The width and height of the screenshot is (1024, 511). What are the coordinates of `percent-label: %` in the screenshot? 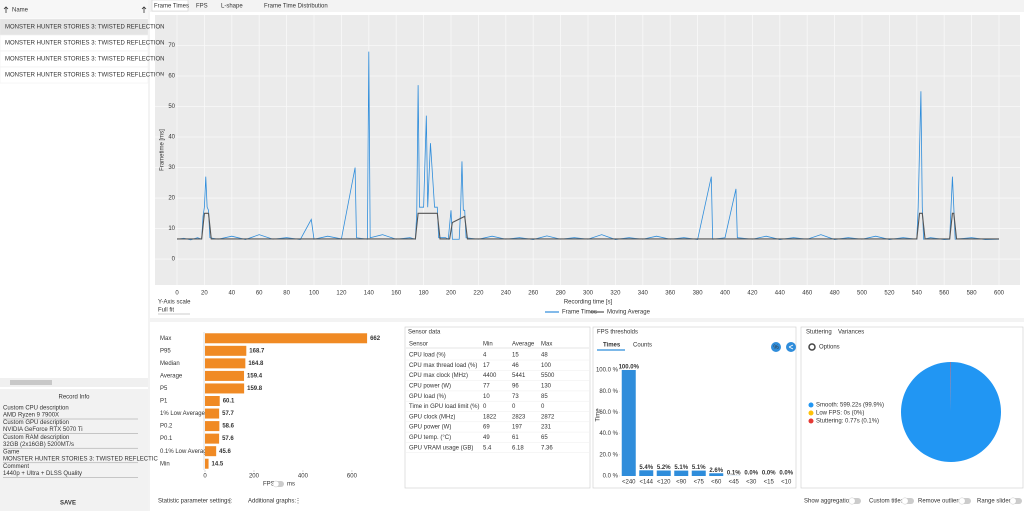 It's located at (776, 348).